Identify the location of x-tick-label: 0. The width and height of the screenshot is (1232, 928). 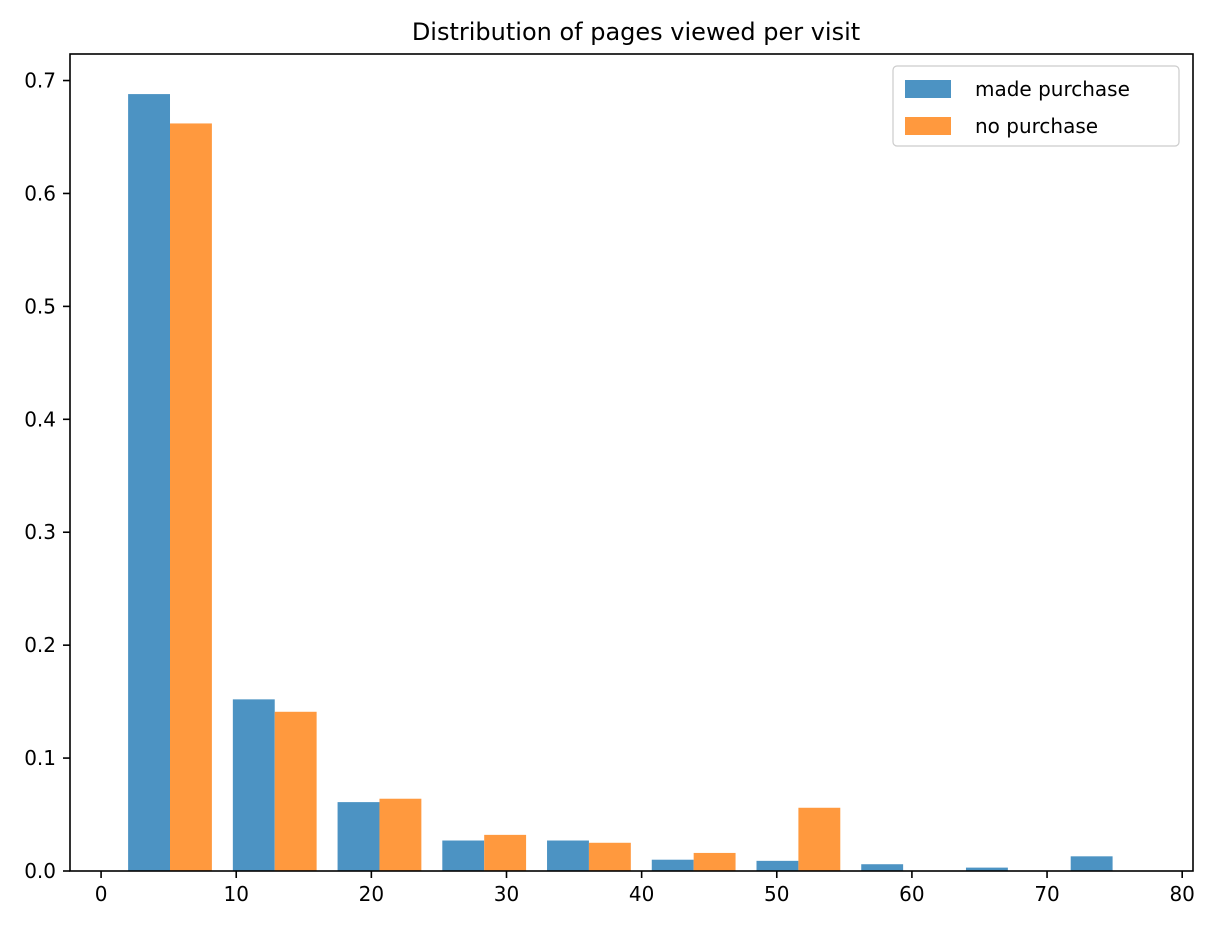
(101, 894).